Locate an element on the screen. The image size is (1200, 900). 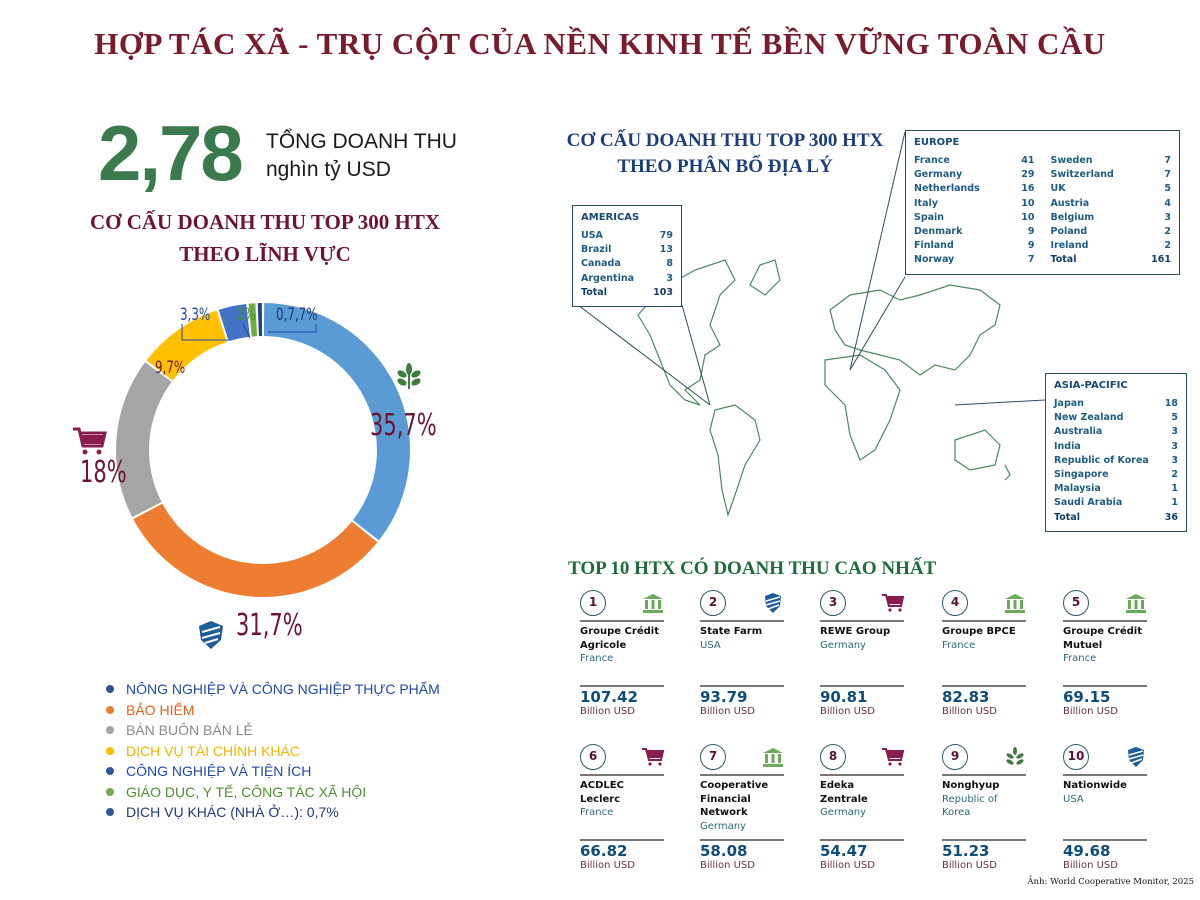
country: Australia is located at coordinates (1078, 432).